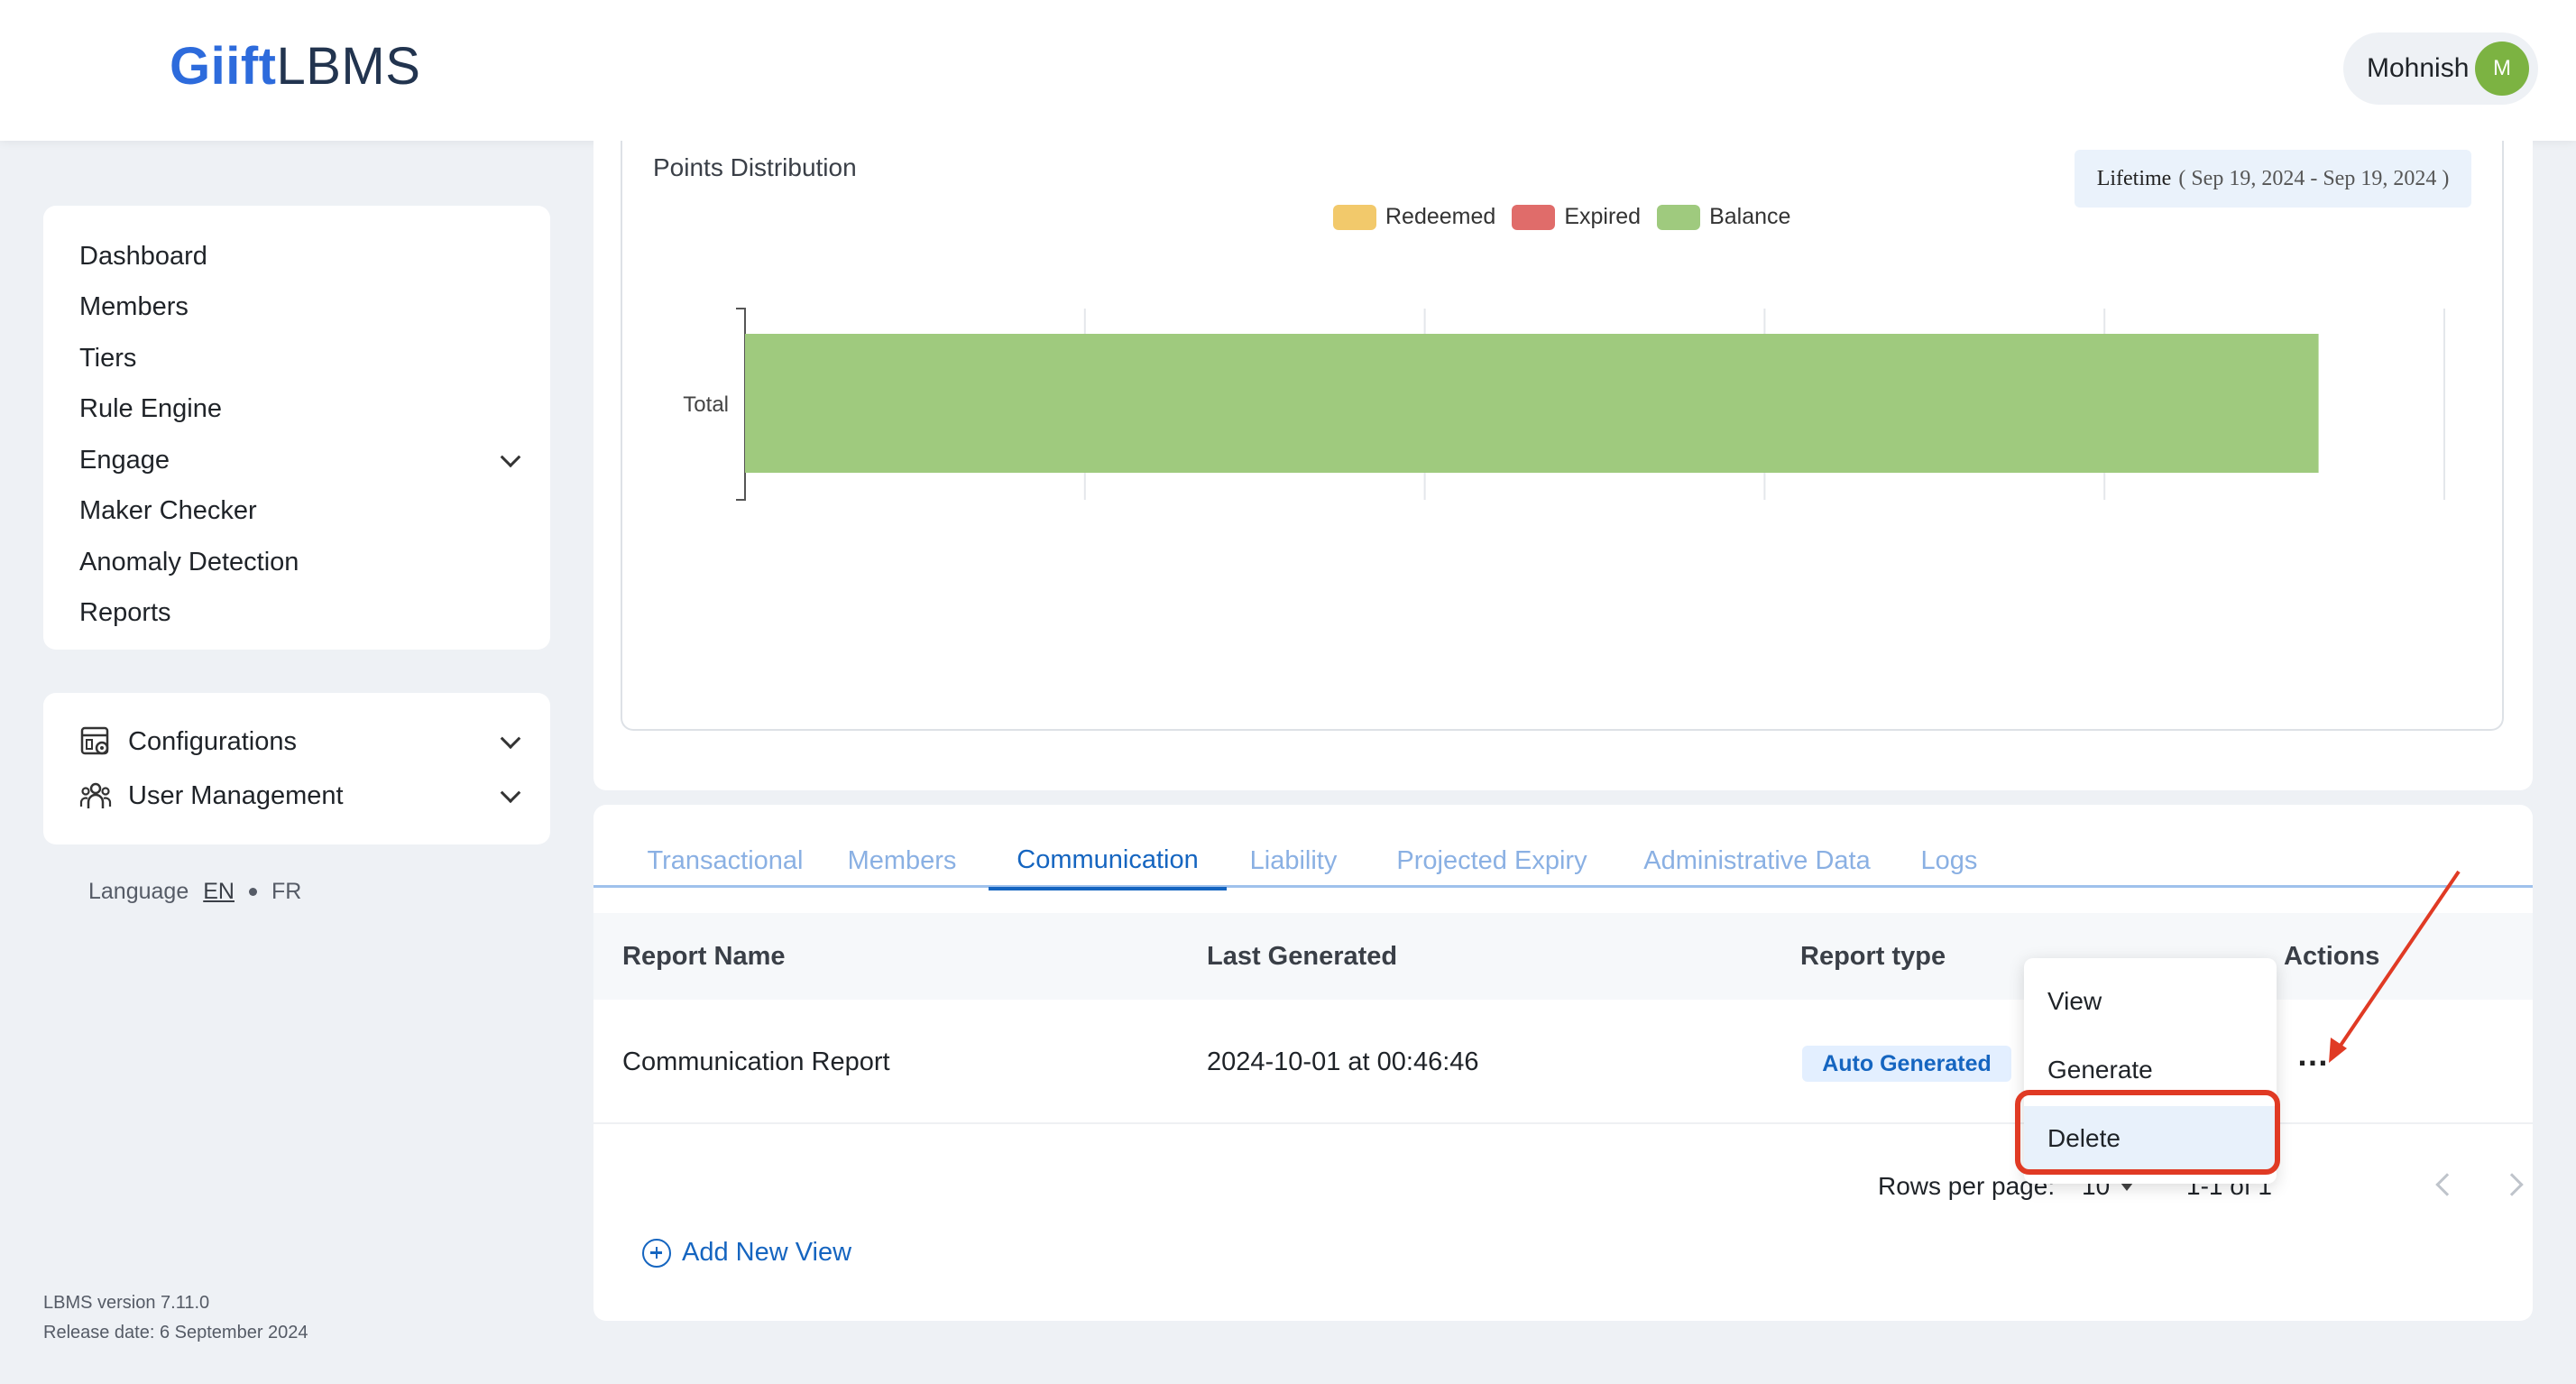 The image size is (2576, 1384). I want to click on tab-administrative-data: Administrative Data, so click(1757, 860).